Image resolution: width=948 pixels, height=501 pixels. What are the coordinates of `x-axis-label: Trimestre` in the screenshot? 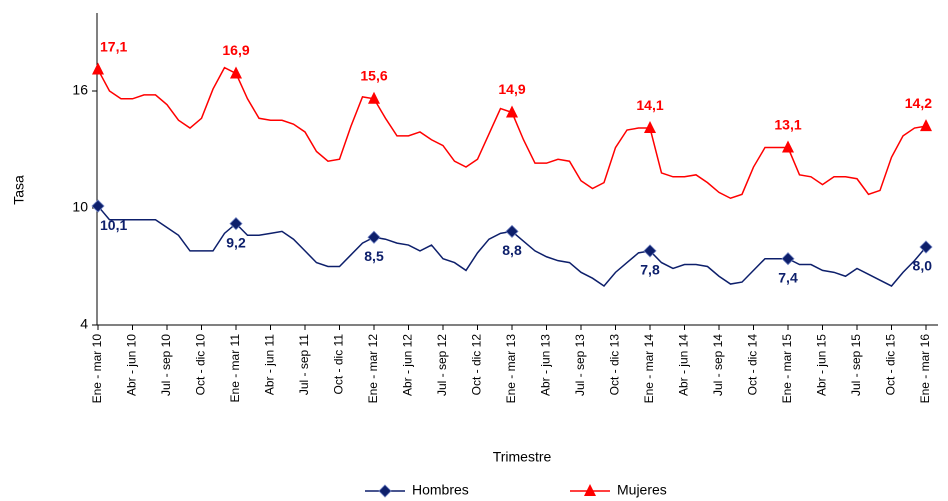 It's located at (522, 457).